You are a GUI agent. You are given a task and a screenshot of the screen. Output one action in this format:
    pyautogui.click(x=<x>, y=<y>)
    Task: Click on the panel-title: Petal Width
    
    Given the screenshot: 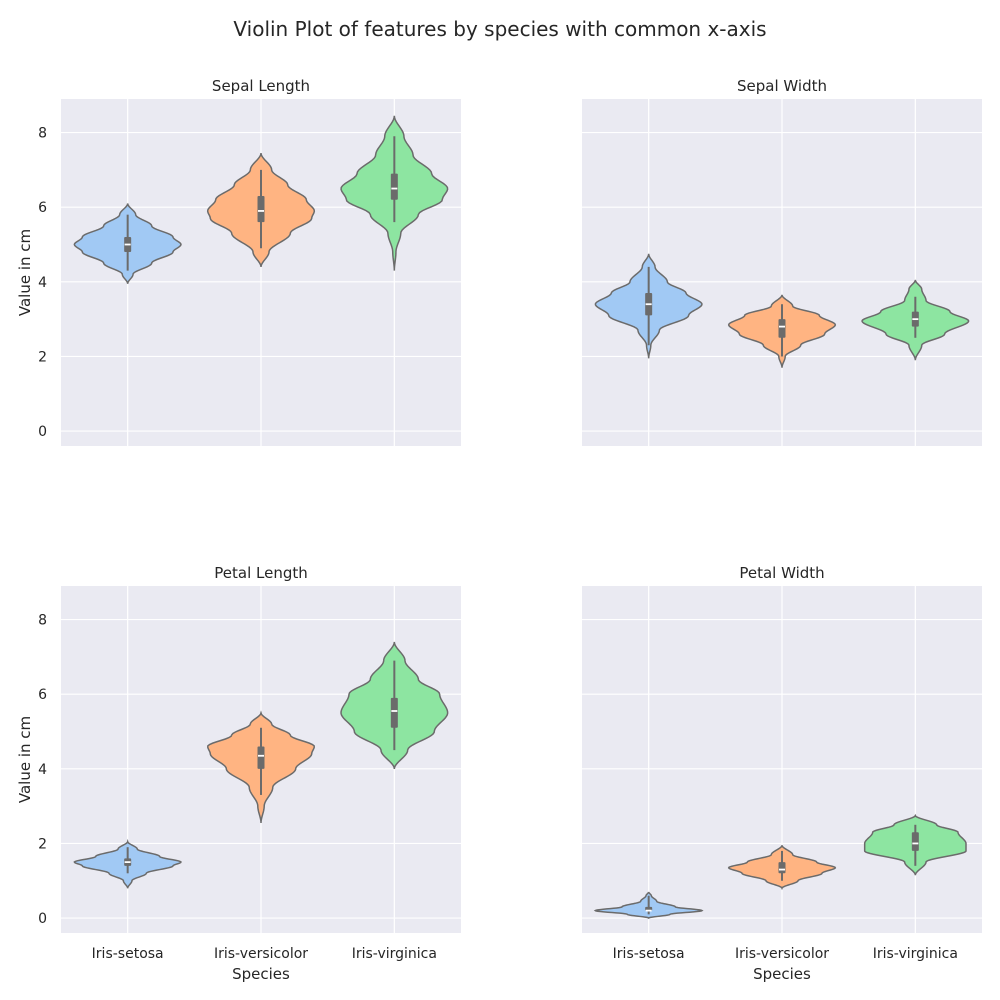 What is the action you would take?
    pyautogui.click(x=781, y=573)
    